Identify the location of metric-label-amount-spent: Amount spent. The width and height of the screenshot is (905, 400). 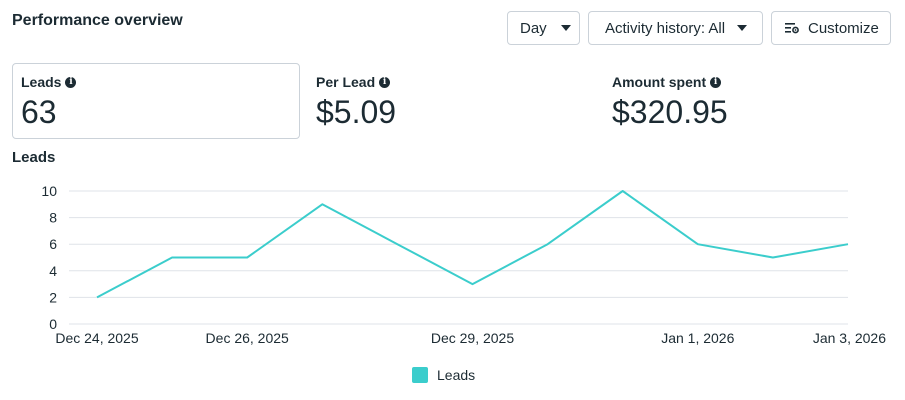
(659, 82).